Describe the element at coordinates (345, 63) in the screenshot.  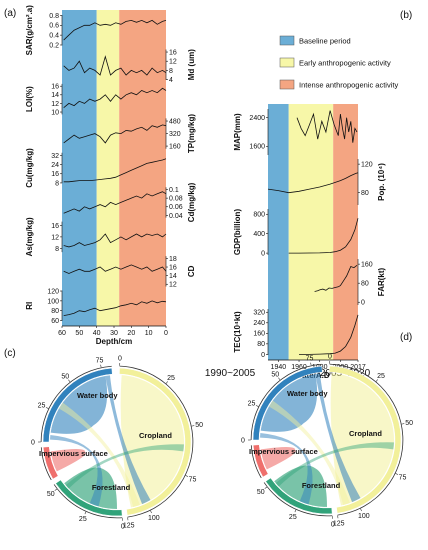
I see `legend-label-1: Early anthropogenic activity` at that location.